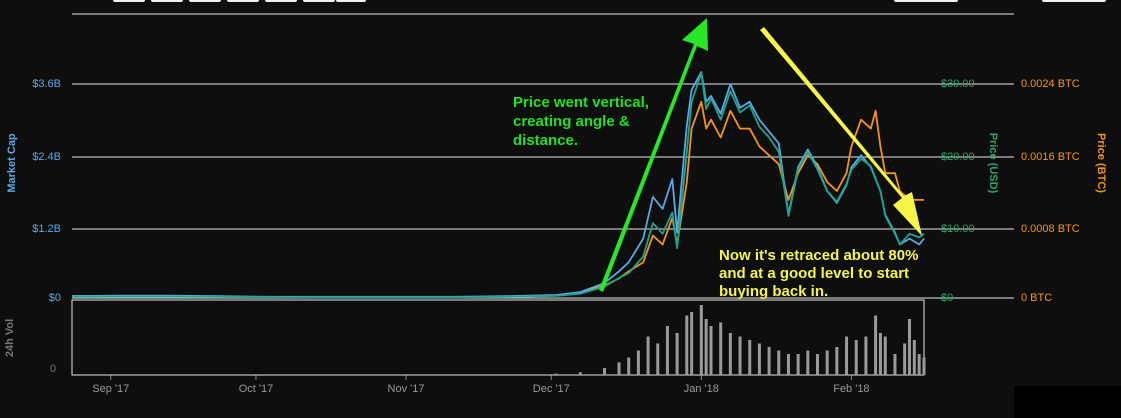 This screenshot has height=418, width=1121. Describe the element at coordinates (958, 157) in the screenshot. I see `usd-tick-label: $20.00` at that location.